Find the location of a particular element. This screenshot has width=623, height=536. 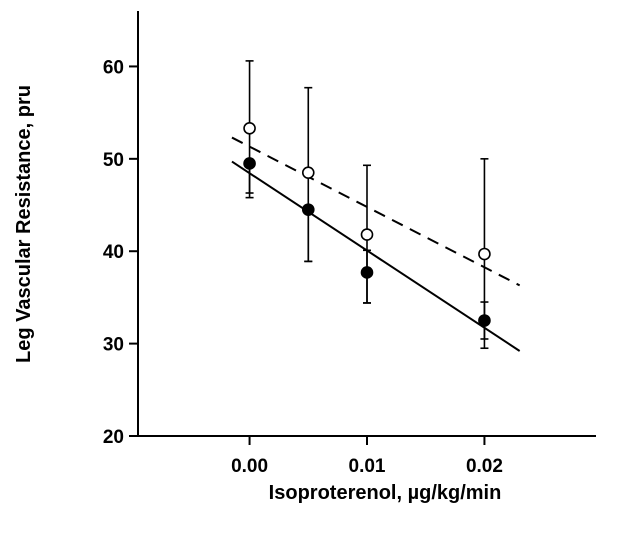

y-tick-label: 20 is located at coordinates (113, 437).